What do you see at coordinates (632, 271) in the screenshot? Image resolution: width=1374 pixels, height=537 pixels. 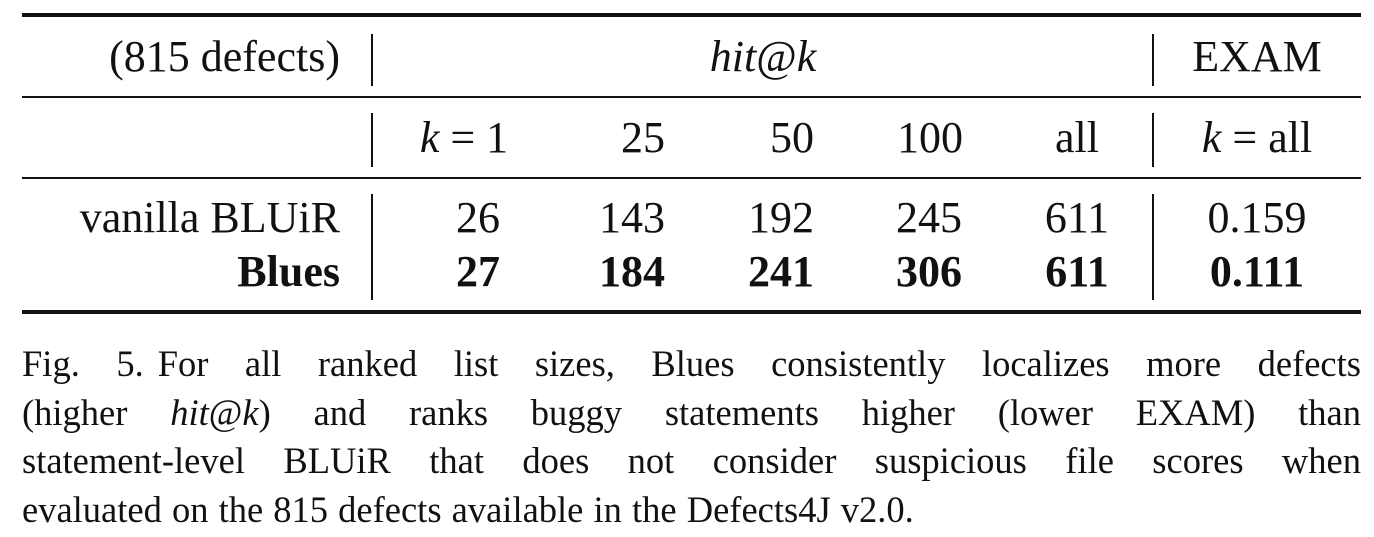 I see `table-cell: 184` at bounding box center [632, 271].